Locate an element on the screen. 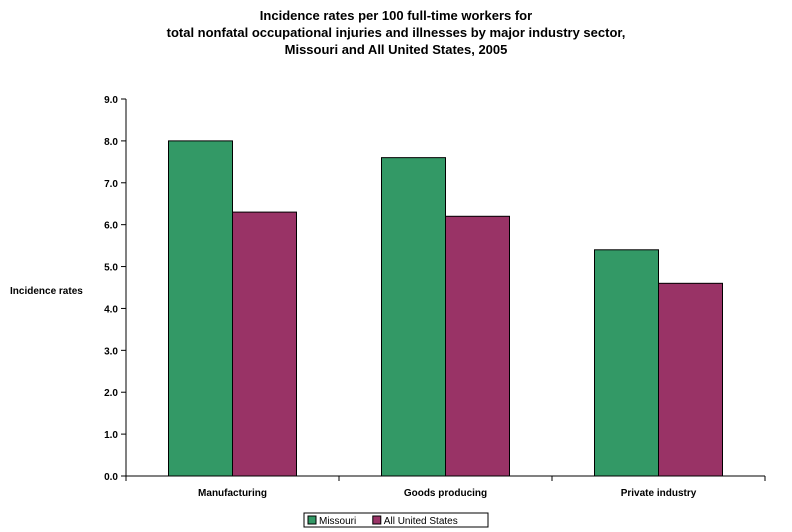 The width and height of the screenshot is (792, 532). y-tick-label: 0.0 is located at coordinates (111, 477).